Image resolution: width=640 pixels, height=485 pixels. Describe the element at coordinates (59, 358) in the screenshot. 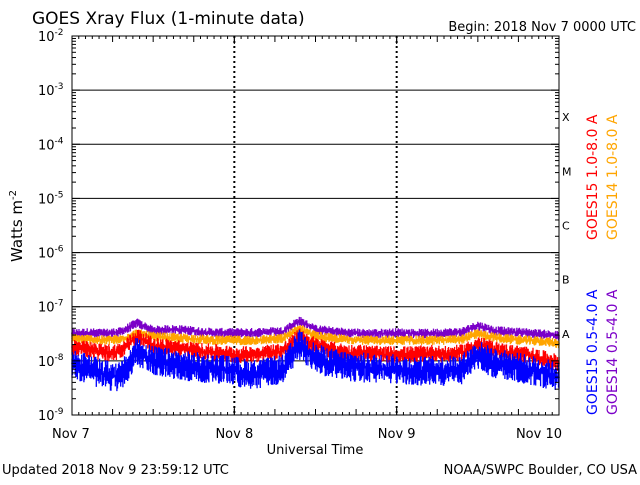

I see `y-tick-exponent: -8` at that location.